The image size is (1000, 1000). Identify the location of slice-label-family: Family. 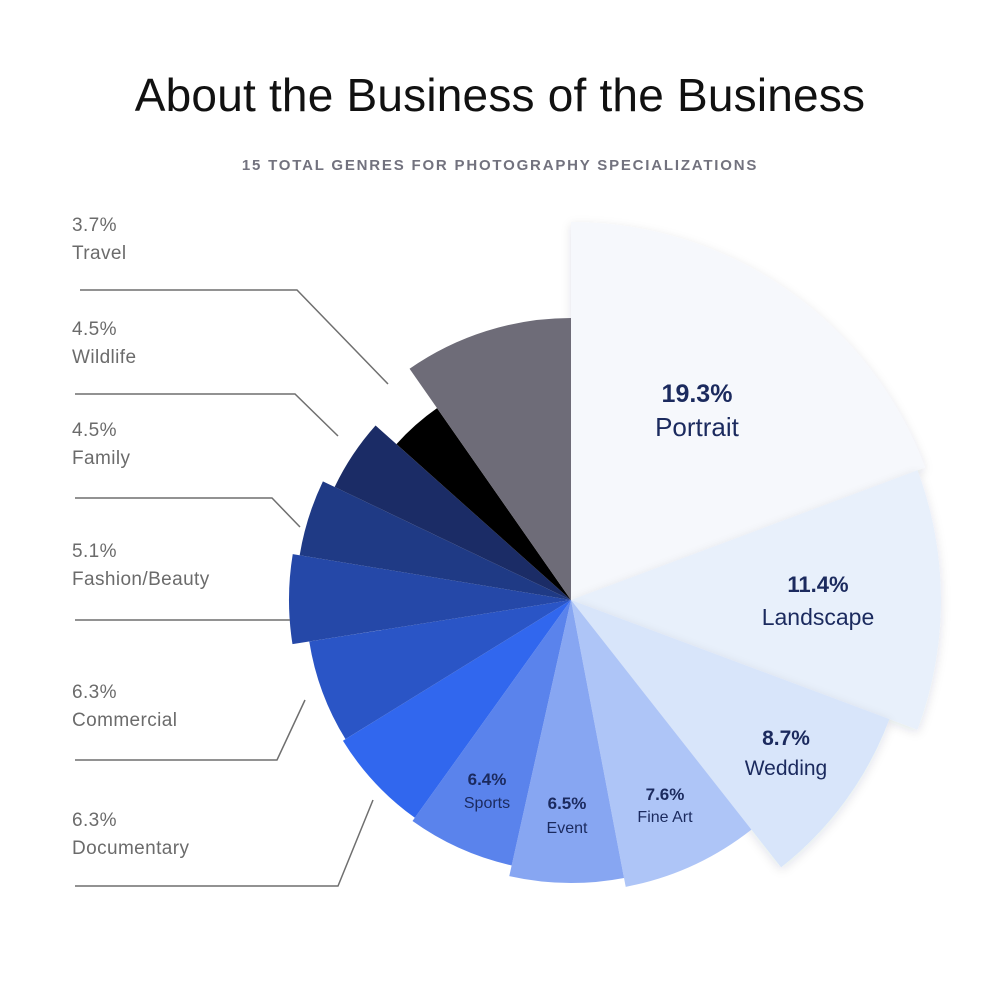
(101, 458).